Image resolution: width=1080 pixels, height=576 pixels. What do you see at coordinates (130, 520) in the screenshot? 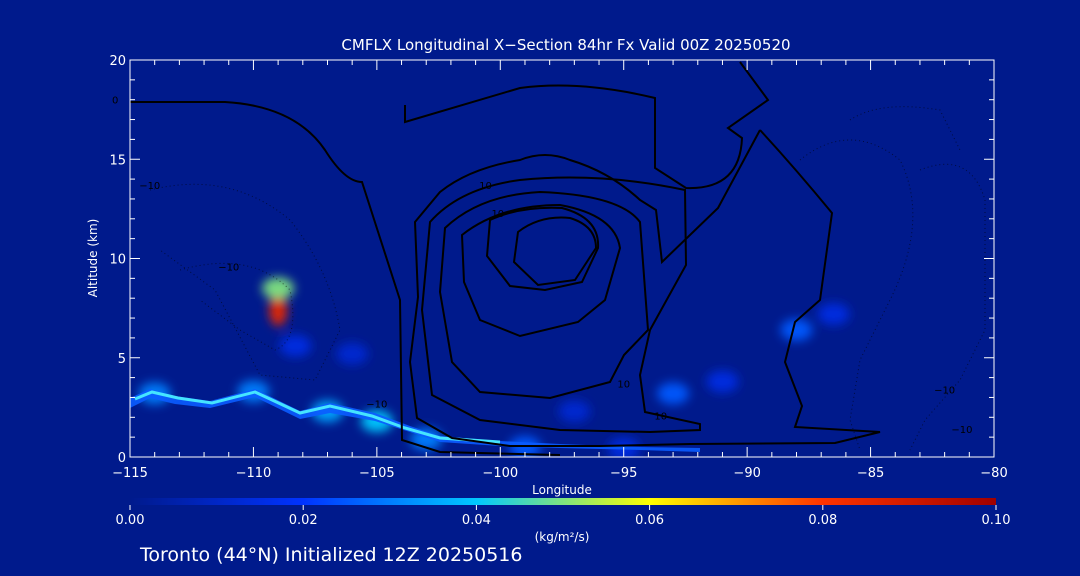
I see `colorbar-tick-label-0: 0.00` at bounding box center [130, 520].